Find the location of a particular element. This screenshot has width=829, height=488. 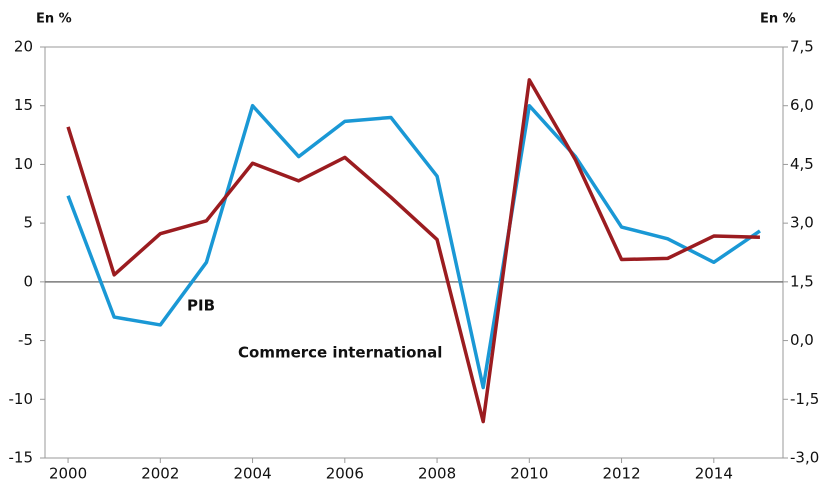

x-tick-label: 2014 is located at coordinates (714, 474).